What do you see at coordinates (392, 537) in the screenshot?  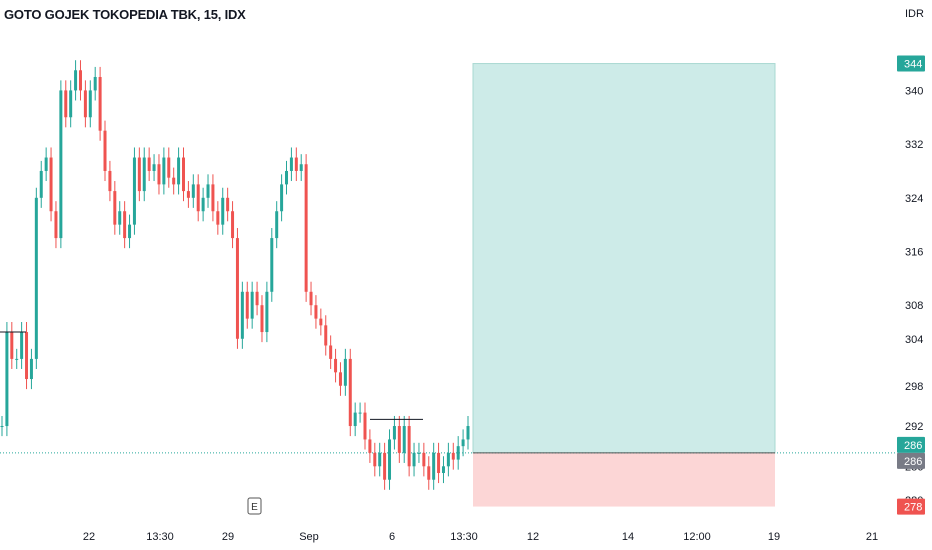 I see `x-tick-label: 6` at bounding box center [392, 537].